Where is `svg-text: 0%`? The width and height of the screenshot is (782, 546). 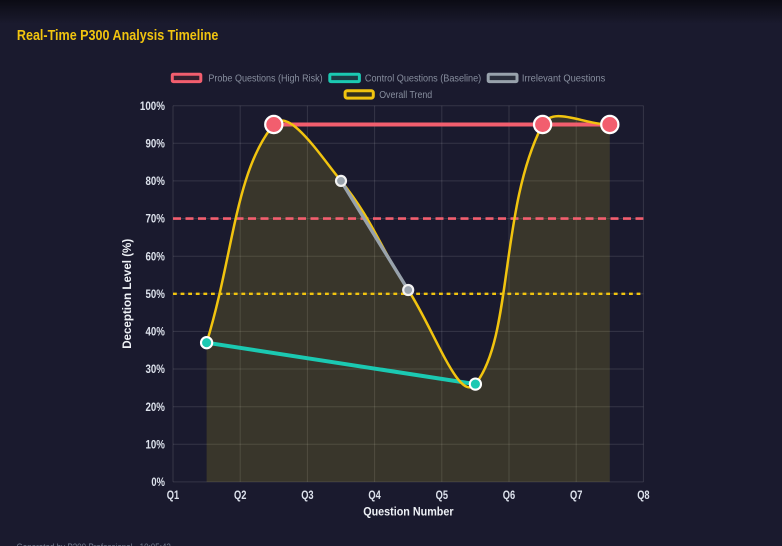 svg-text: 0% is located at coordinates (158, 482).